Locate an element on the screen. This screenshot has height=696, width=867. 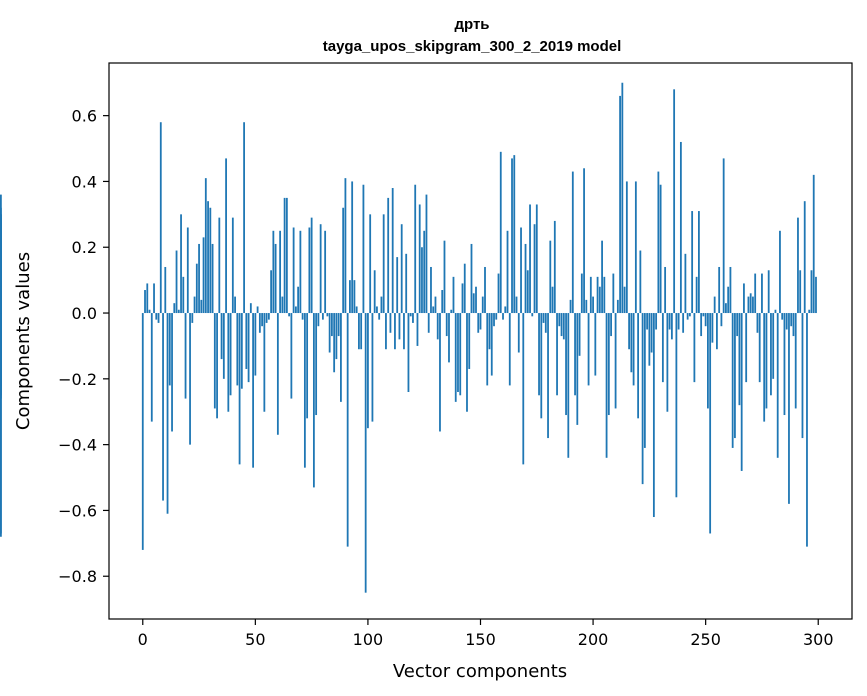
y-axis-ticks: −0.8 −0.6 −0.4 −0.2 0.0 0.2 0.4 0.6 is located at coordinates (83, 346).